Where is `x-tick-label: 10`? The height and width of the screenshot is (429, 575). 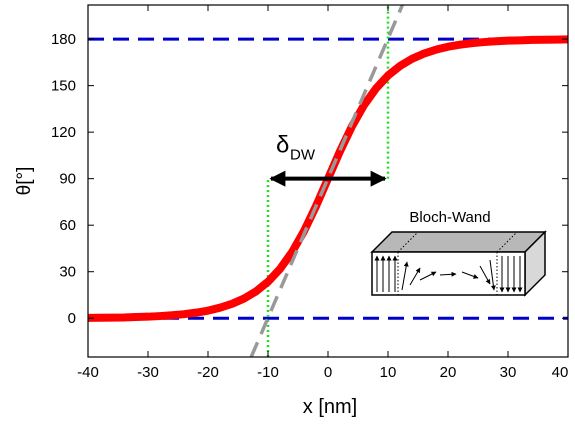 x-tick-label: 10 is located at coordinates (388, 372).